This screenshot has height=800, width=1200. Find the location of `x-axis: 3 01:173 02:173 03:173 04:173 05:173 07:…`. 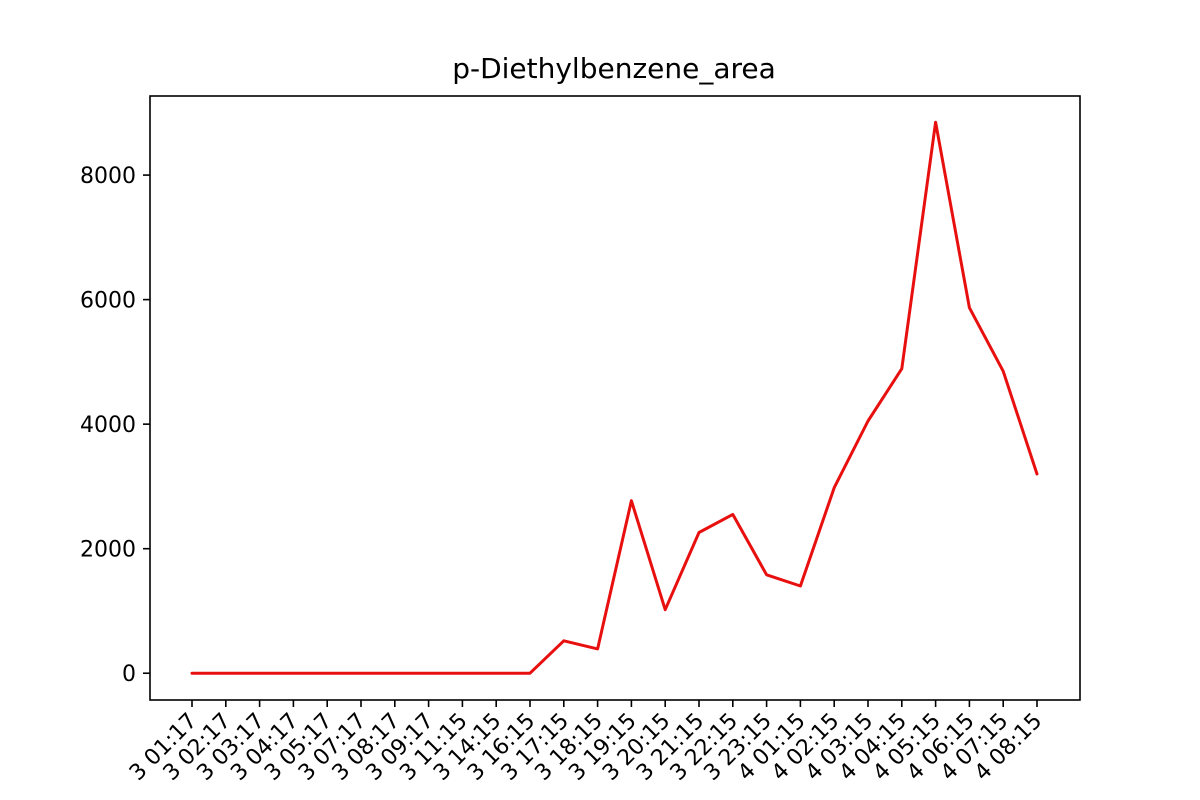

x-axis: 3 01:173 02:173 03:173 04:173 05:173 07:… is located at coordinates (586, 743).